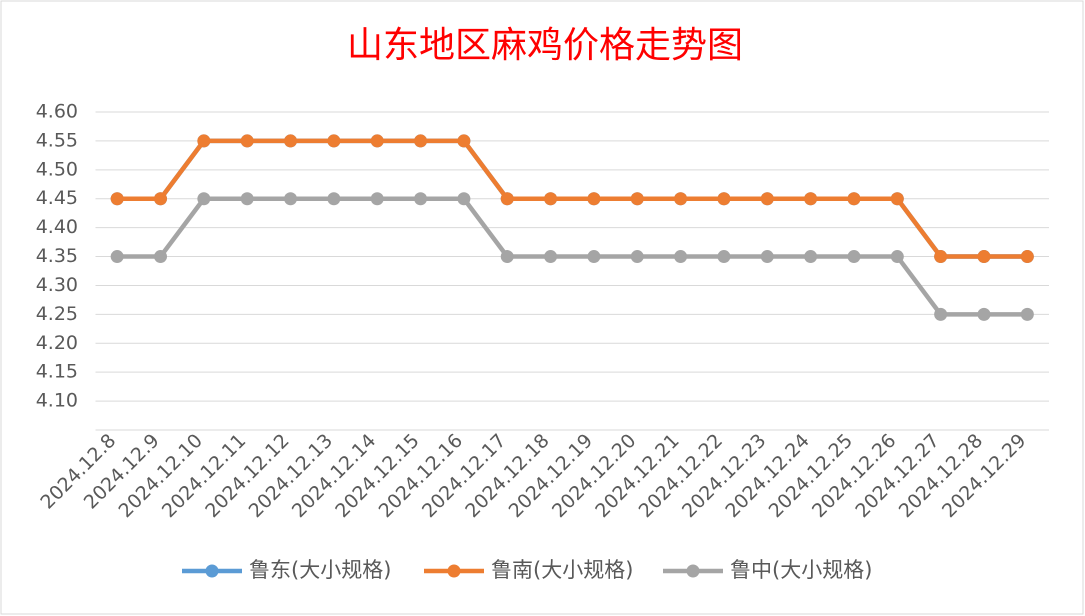 The width and height of the screenshot is (1085, 616). Describe the element at coordinates (57, 372) in the screenshot. I see `y-tick-label: 4.15` at that location.